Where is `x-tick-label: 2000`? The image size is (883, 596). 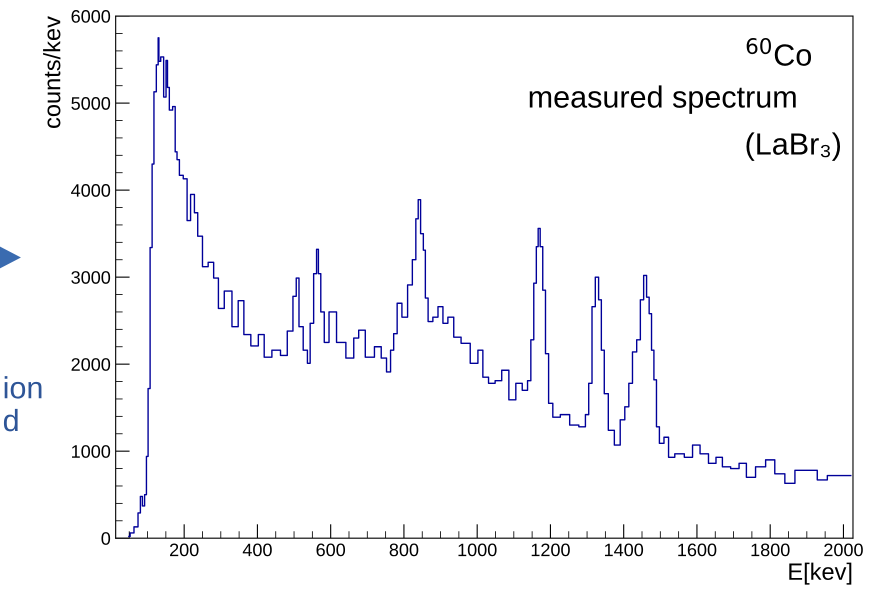
x-tick-label: 2000 is located at coordinates (843, 550).